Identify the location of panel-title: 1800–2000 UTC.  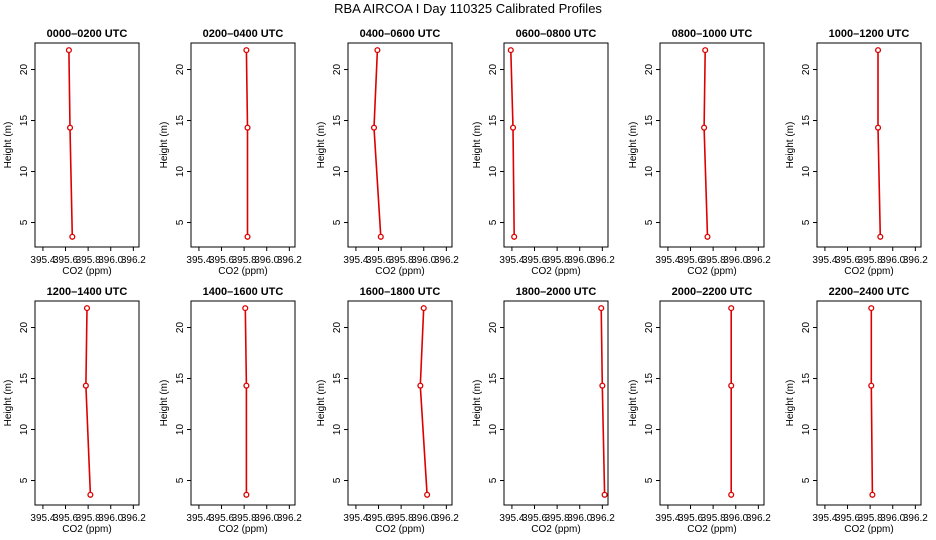
(556, 292).